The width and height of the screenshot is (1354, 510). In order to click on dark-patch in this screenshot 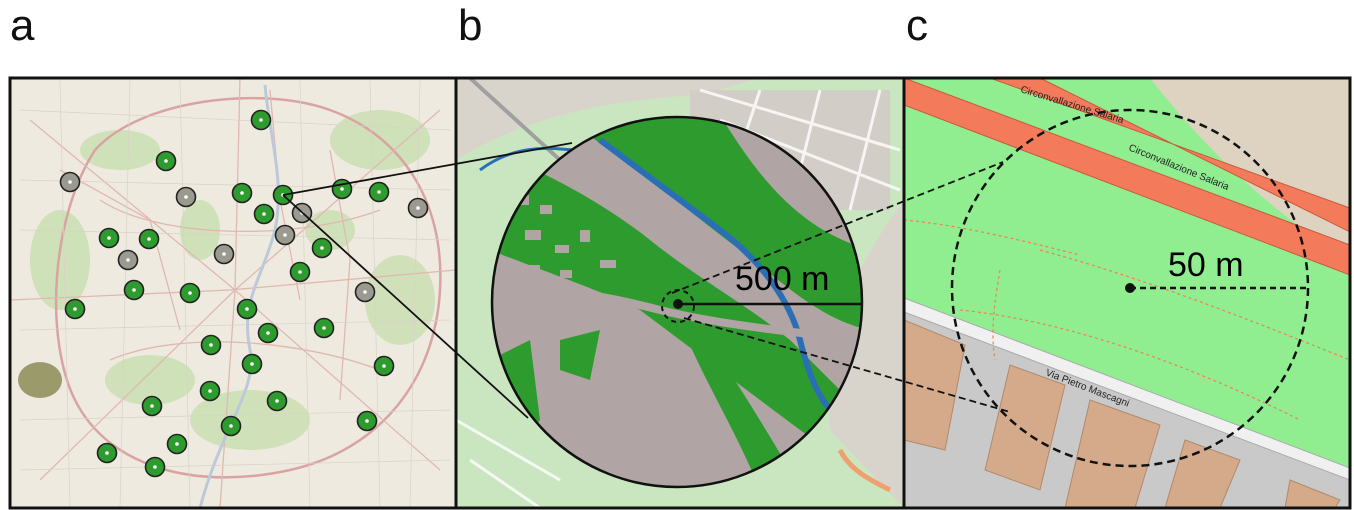, I will do `click(40, 380)`.